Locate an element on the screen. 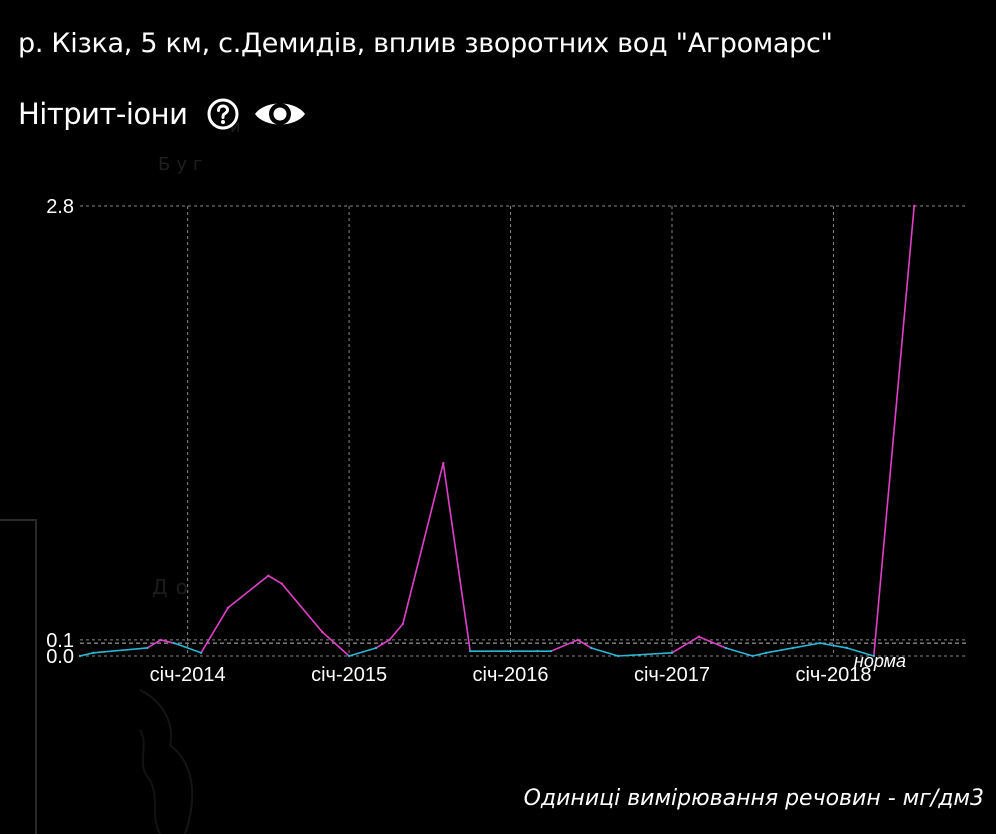 The height and width of the screenshot is (834, 996). units-note: Одиниці вимірювання речовин - мг/дм3 is located at coordinates (753, 798).